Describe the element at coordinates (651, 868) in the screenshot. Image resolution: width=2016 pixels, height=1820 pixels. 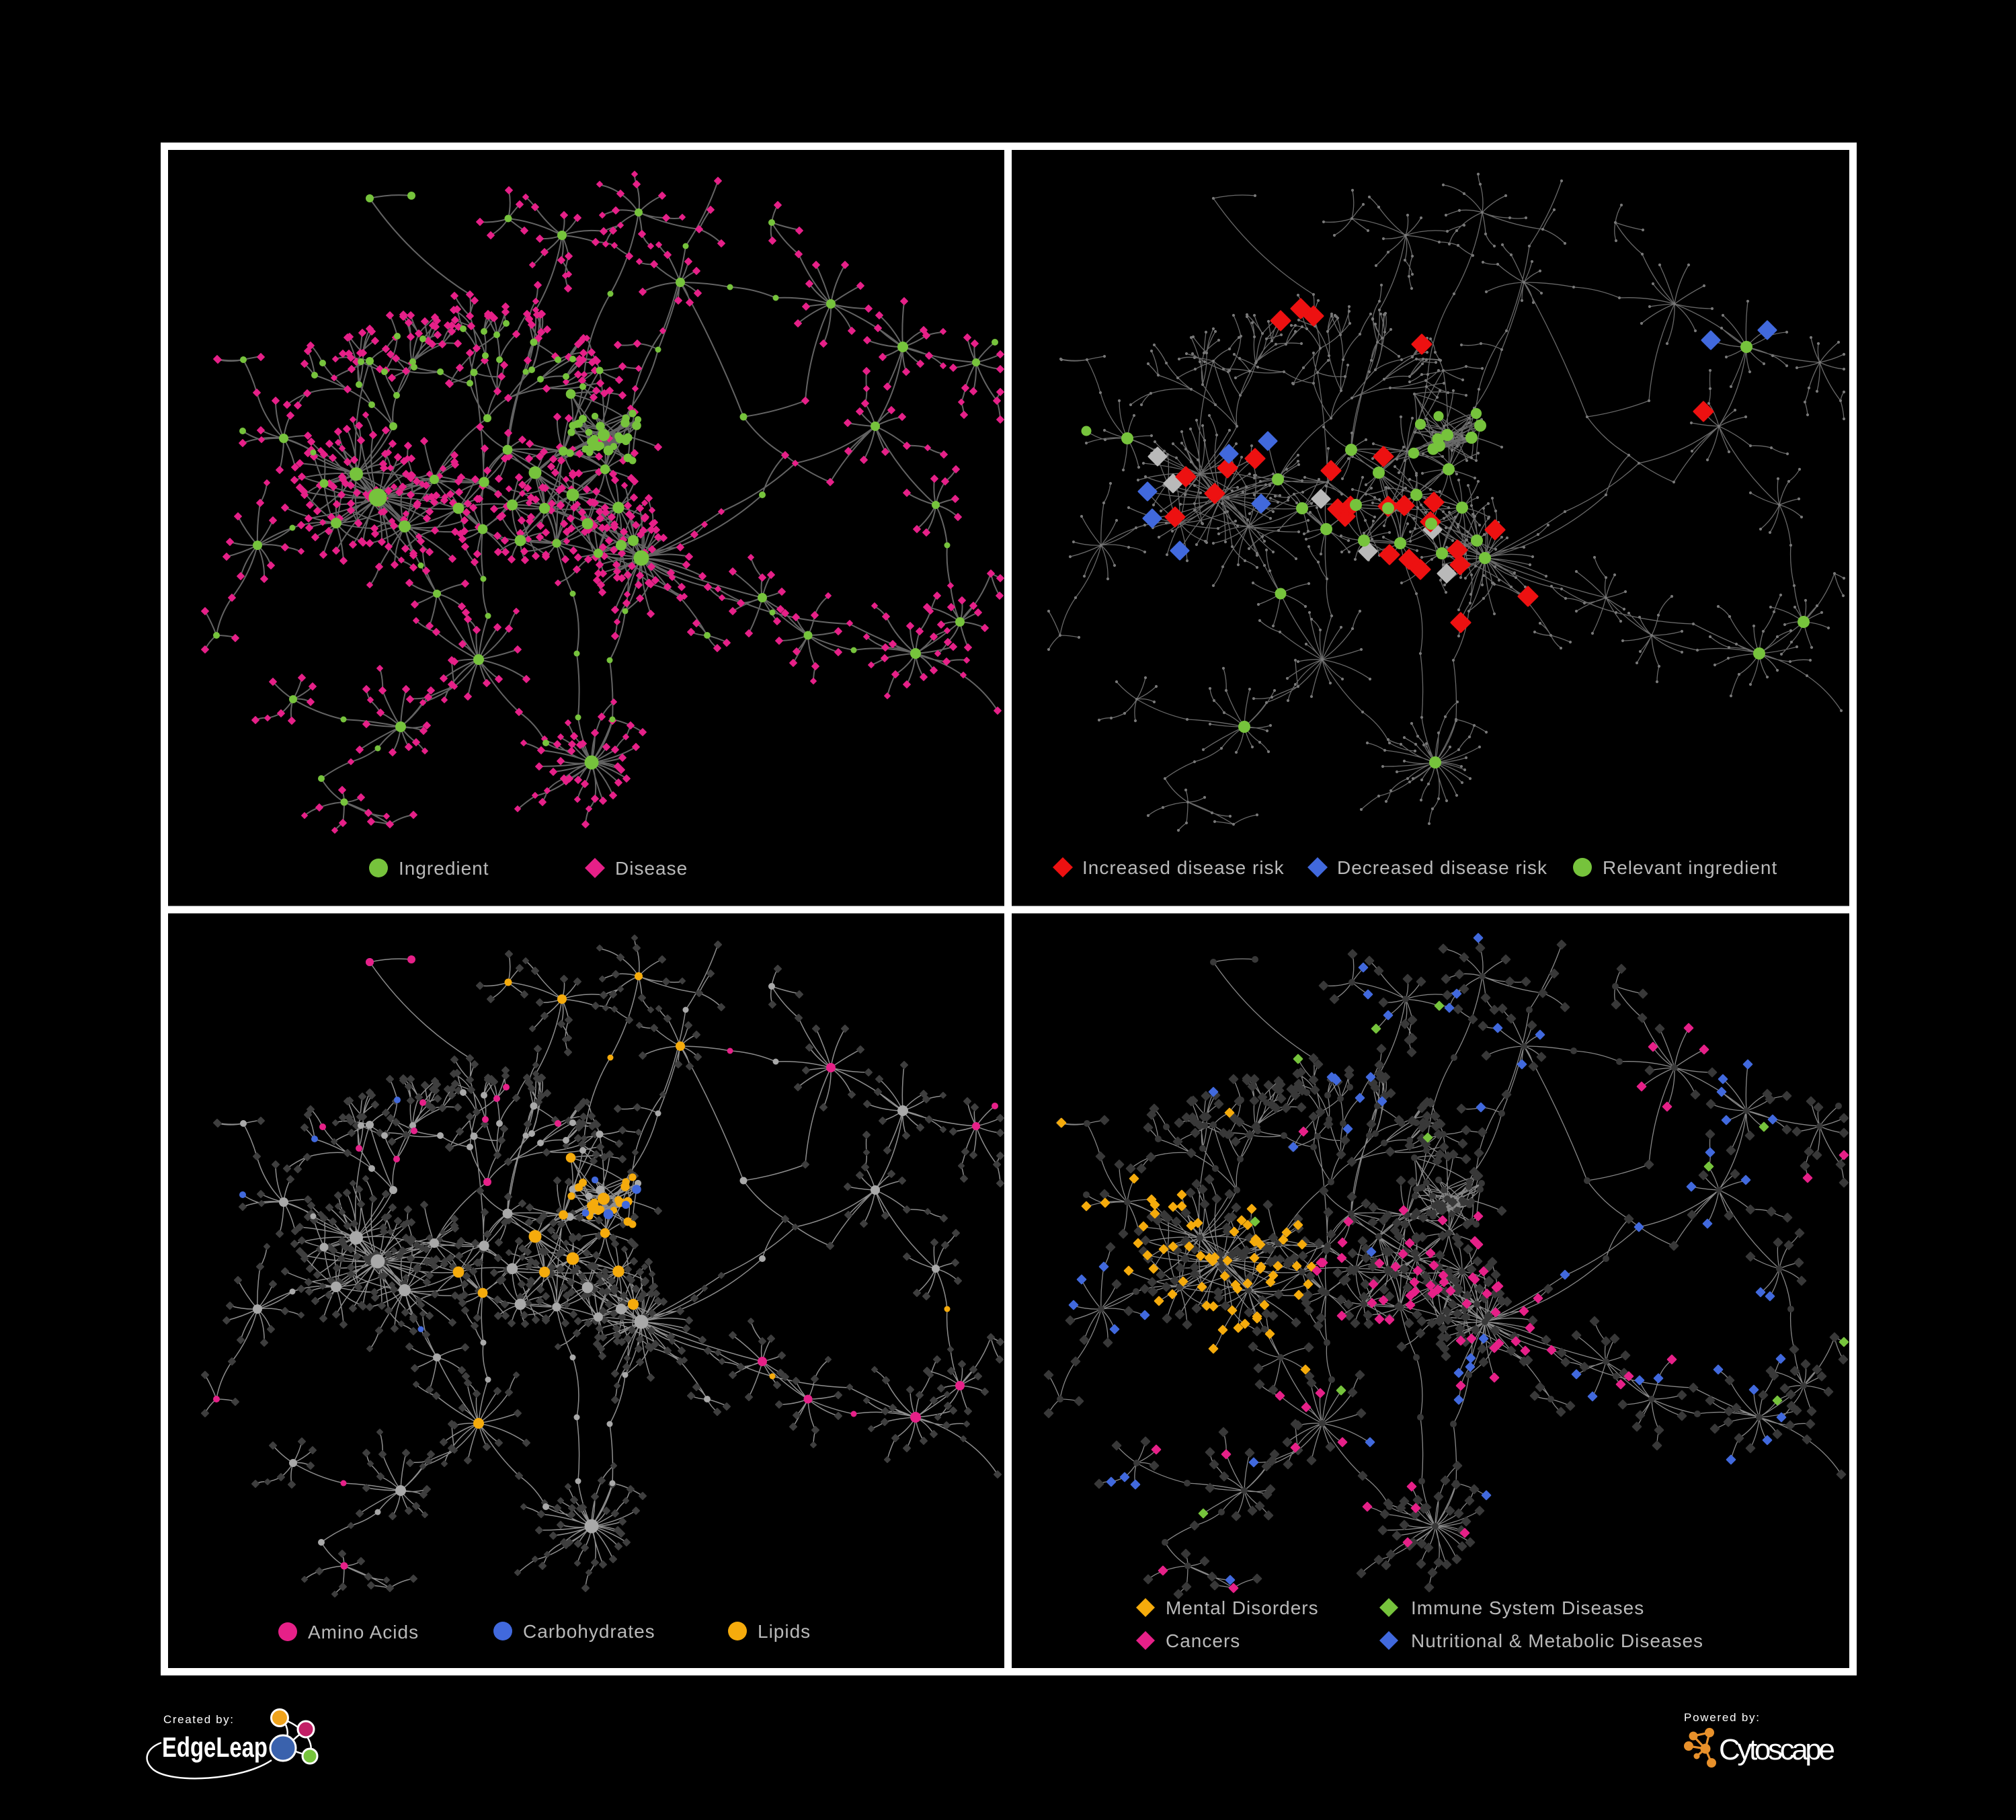
I see `svg-text: Disease` at that location.